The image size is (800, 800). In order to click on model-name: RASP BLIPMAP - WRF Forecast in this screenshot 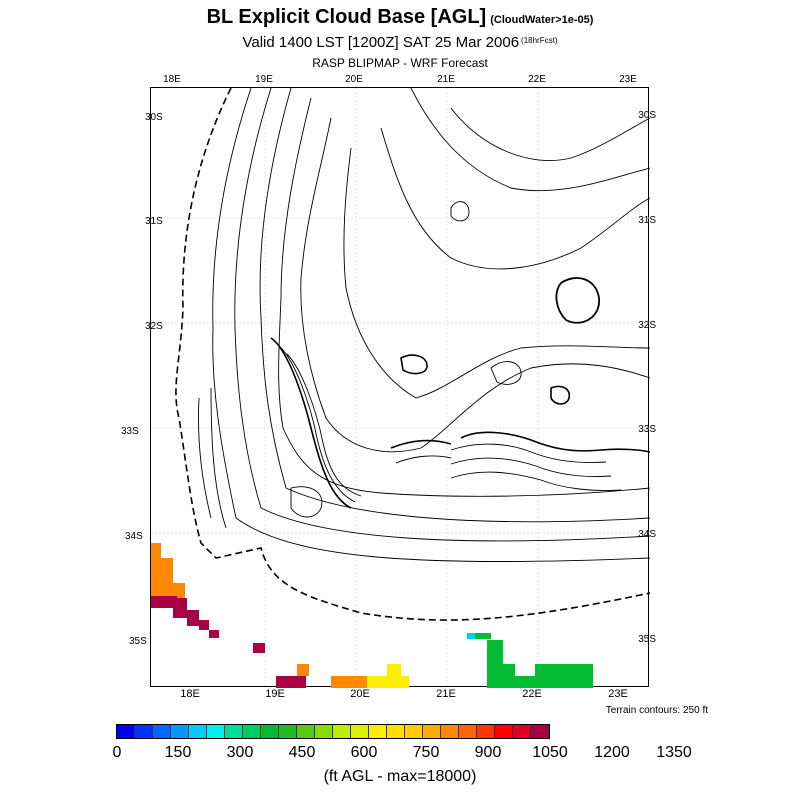, I will do `click(400, 63)`.